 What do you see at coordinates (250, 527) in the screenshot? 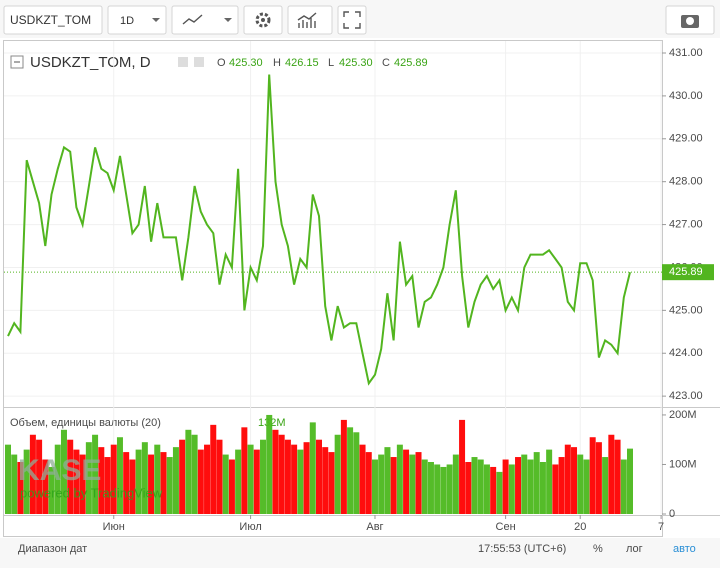
I see `x-tick-label: Июл` at bounding box center [250, 527].